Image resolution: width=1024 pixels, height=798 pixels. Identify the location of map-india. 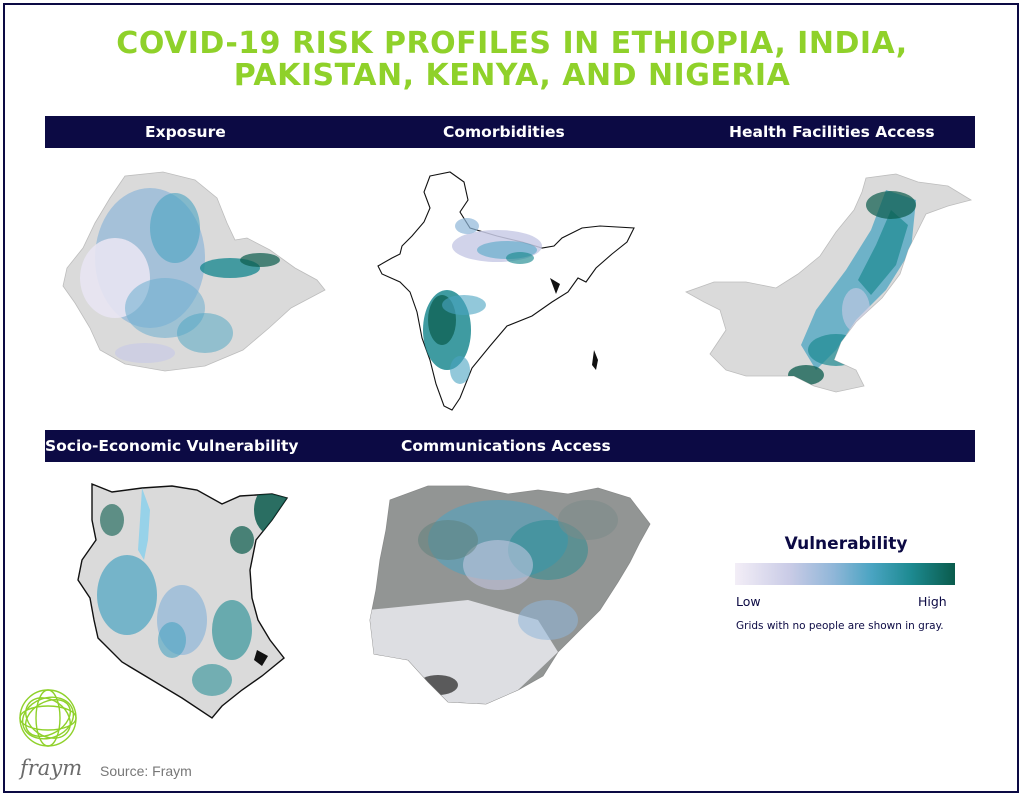
(506, 291).